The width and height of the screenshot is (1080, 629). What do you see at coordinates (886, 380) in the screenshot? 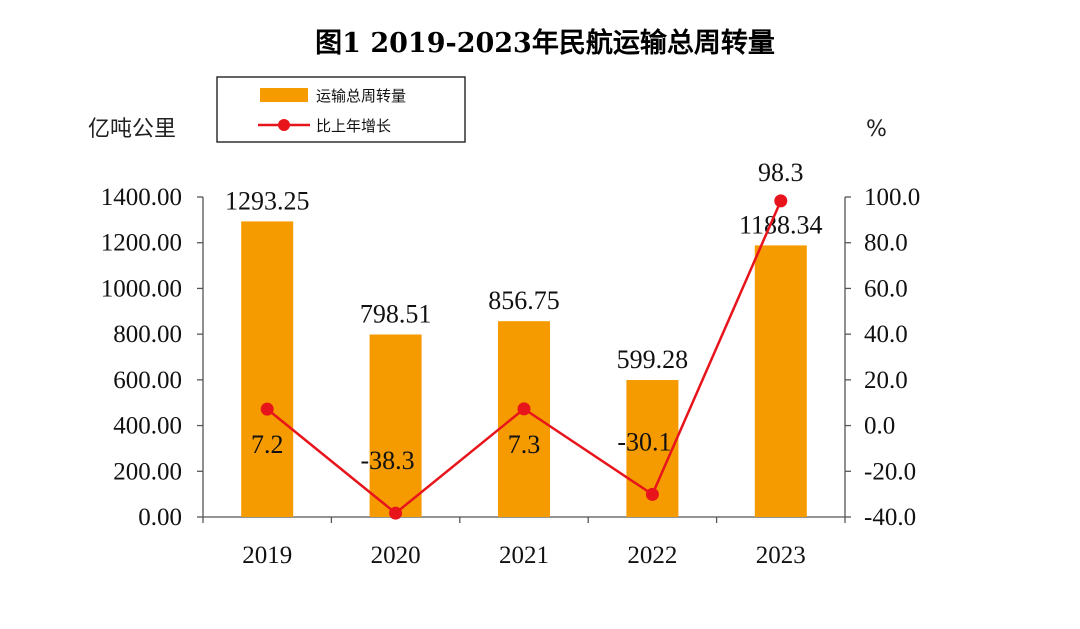
I see `right-tick-label: 20.0` at bounding box center [886, 380].